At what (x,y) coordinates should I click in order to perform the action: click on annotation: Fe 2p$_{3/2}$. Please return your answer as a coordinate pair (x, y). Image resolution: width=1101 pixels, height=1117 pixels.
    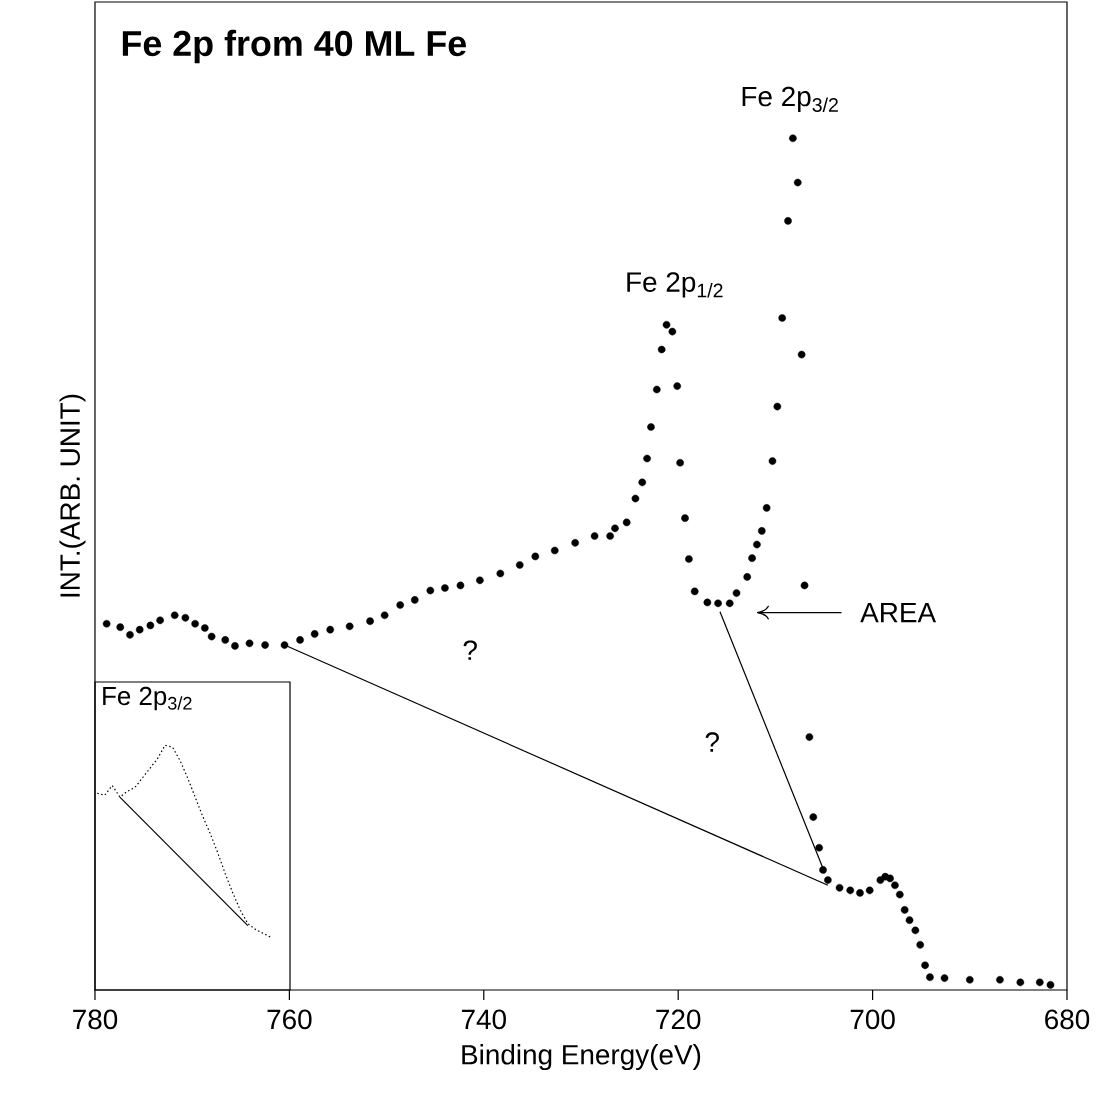
    Looking at the image, I should click on (790, 99).